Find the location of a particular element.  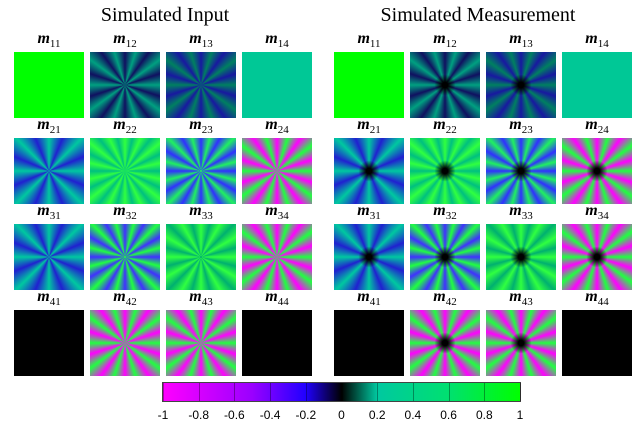

tick-label: -0.8 is located at coordinates (199, 415).